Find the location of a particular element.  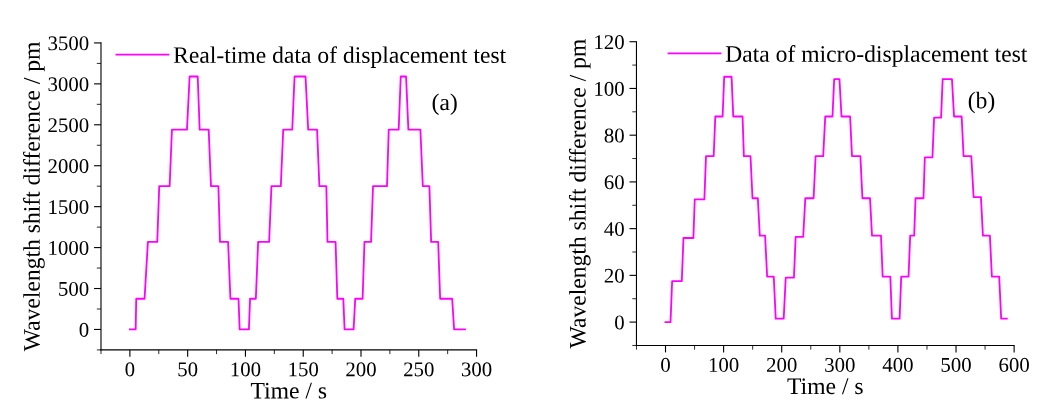

y-tick-label: 40 is located at coordinates (614, 229).